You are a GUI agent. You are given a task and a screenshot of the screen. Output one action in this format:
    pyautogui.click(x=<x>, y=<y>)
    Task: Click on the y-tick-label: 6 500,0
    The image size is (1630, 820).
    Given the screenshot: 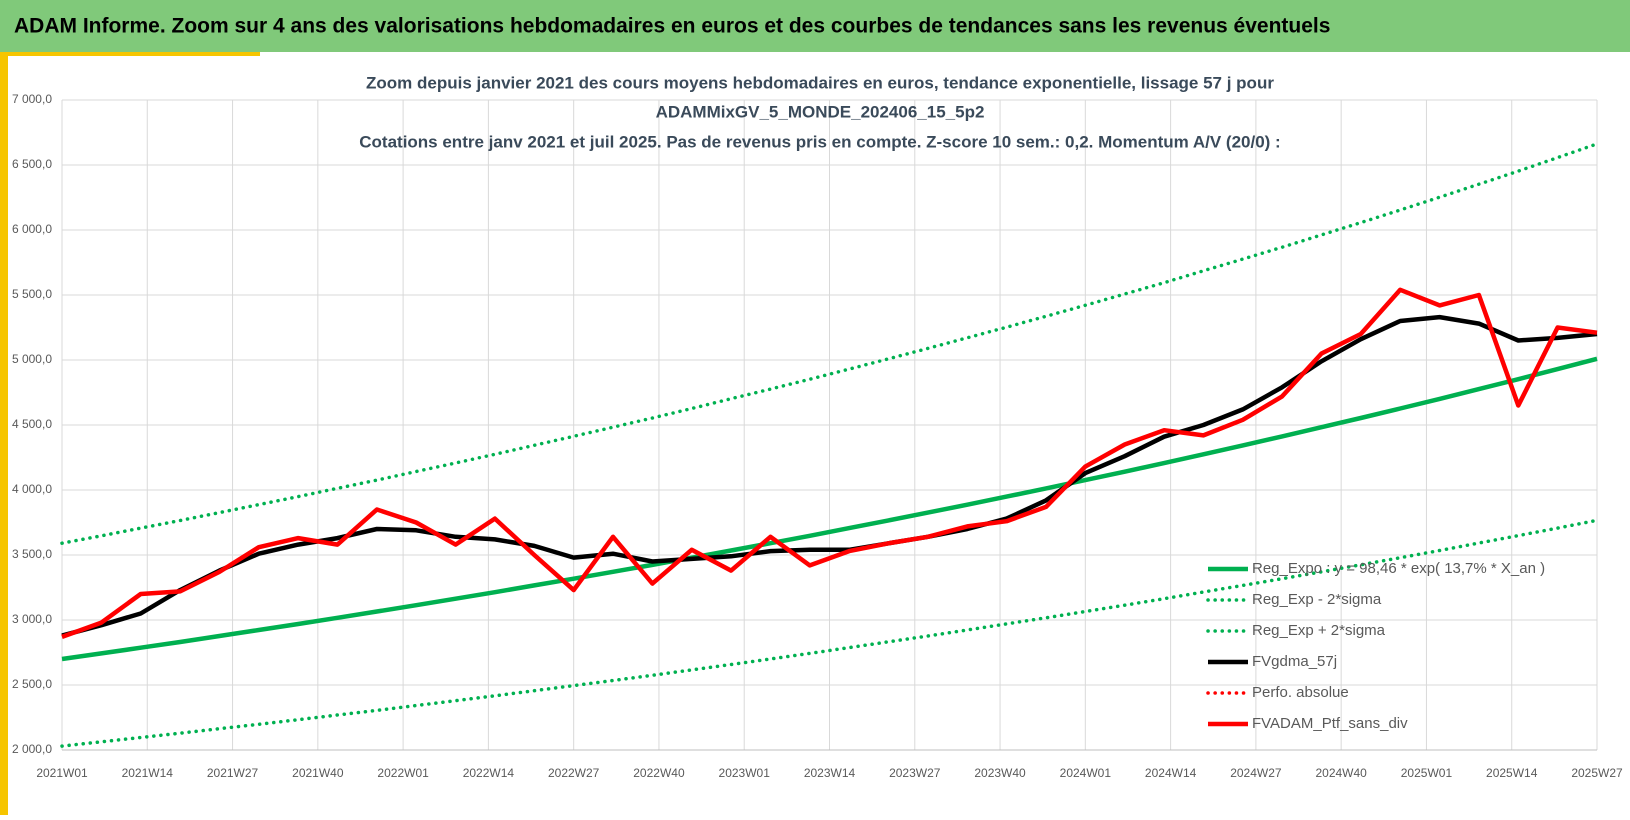 What is the action you would take?
    pyautogui.click(x=32, y=164)
    